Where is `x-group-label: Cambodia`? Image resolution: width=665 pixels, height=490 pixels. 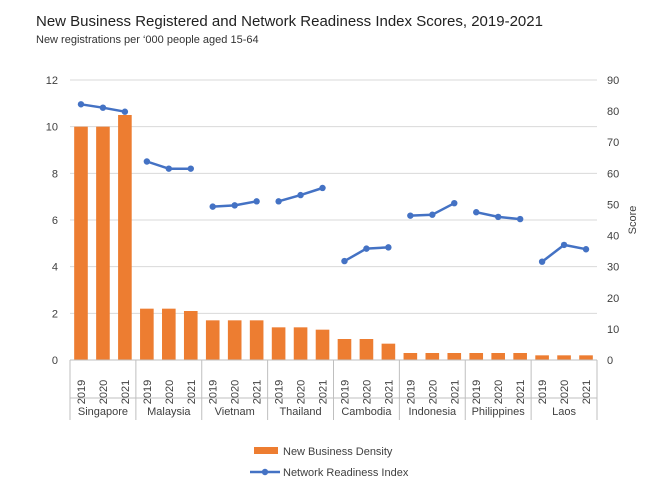 x-group-label: Cambodia is located at coordinates (366, 412).